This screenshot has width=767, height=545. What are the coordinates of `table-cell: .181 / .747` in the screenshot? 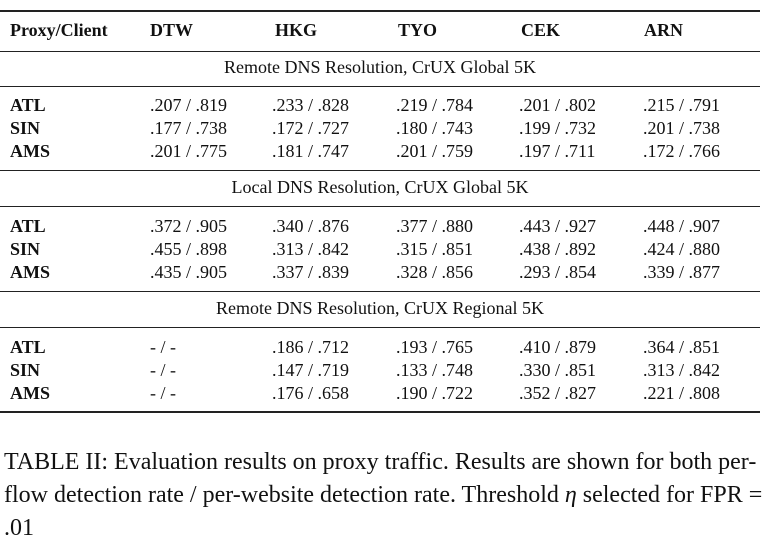 It's located at (311, 151).